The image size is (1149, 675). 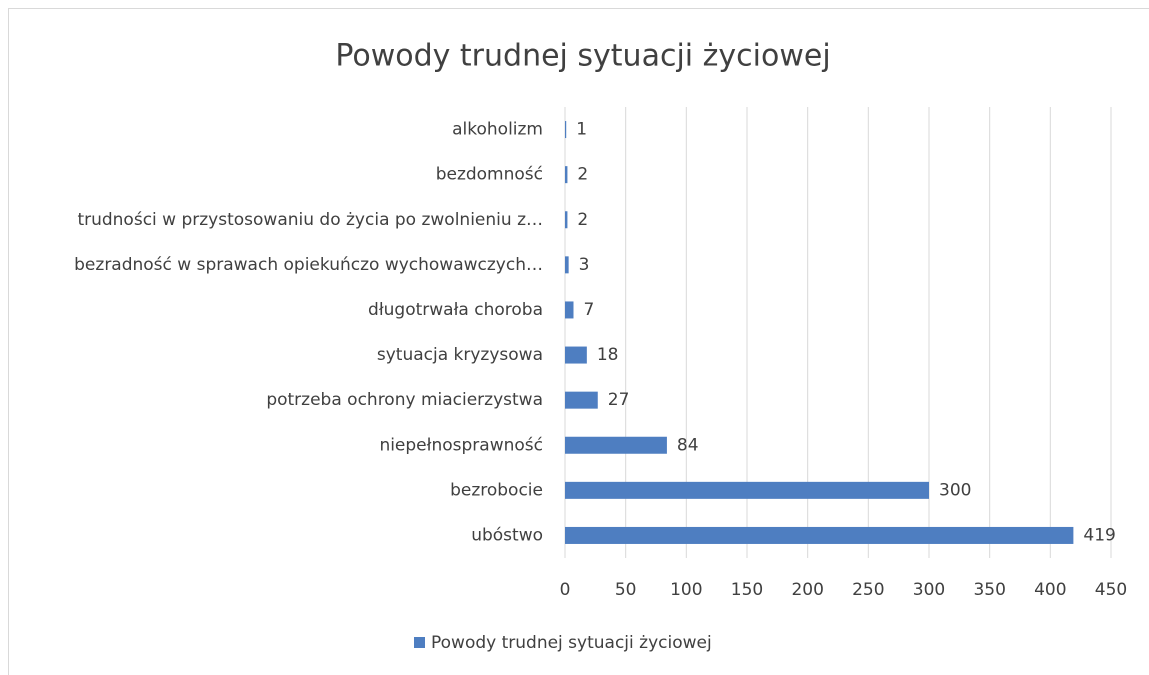 What do you see at coordinates (588, 310) in the screenshot?
I see `data-label: 7` at bounding box center [588, 310].